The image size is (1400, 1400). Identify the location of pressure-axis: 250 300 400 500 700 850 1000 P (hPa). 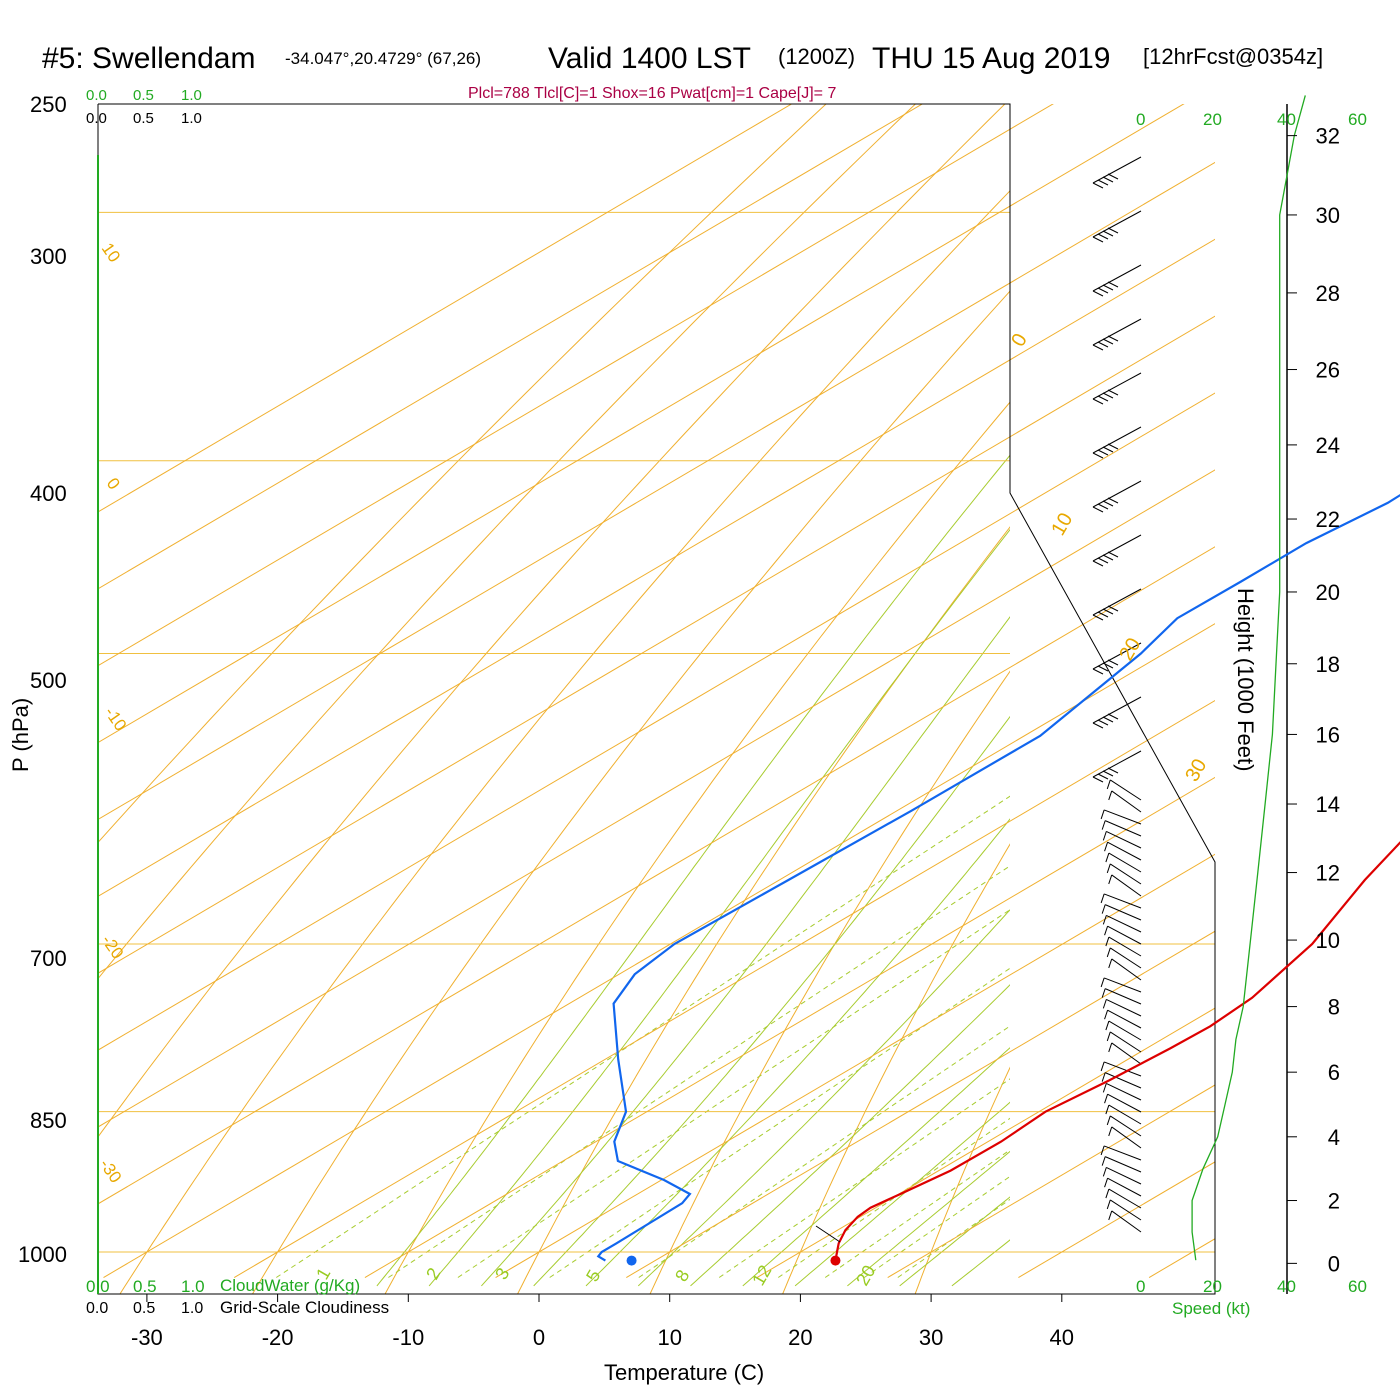
(37, 679).